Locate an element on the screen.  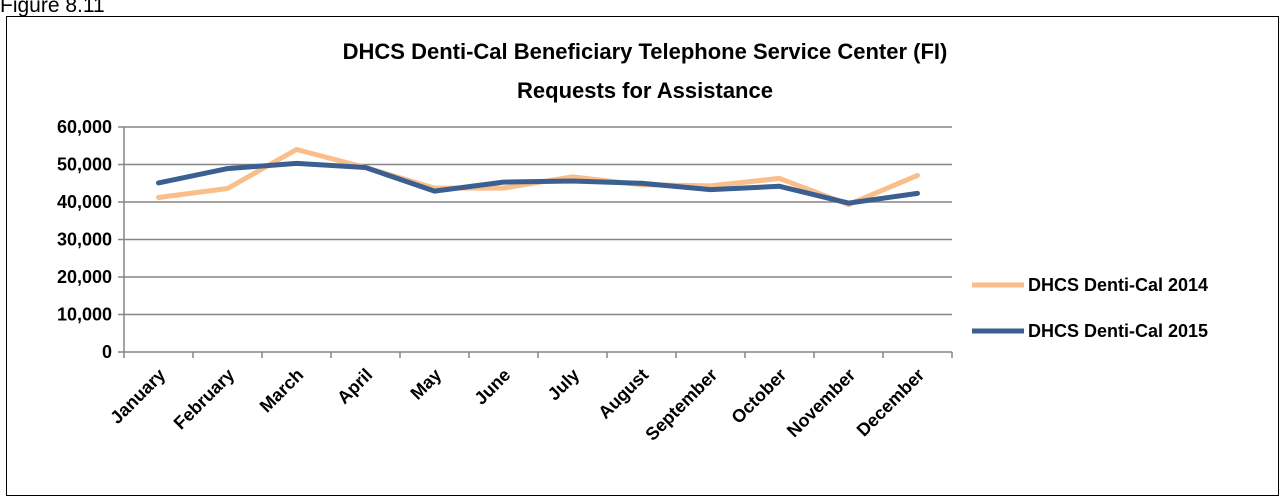
series-lines is located at coordinates (538, 177).